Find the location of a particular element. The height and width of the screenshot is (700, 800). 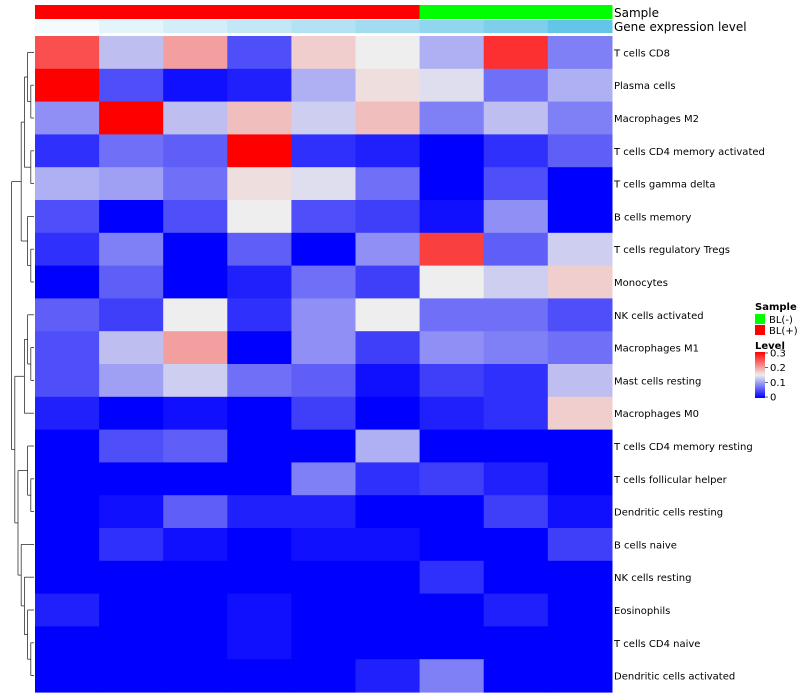

row-label: Macrophages M2 is located at coordinates (656, 119).